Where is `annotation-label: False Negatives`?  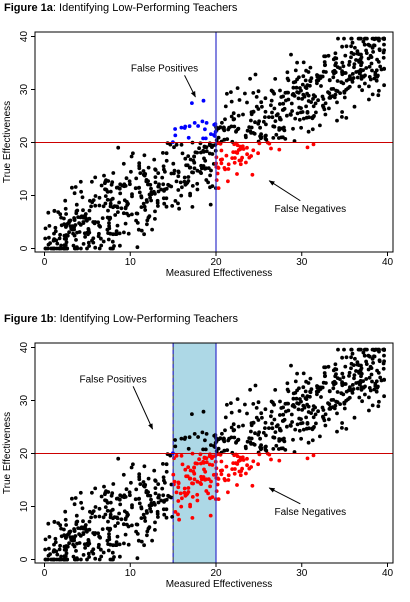 annotation-label: False Negatives is located at coordinates (310, 512).